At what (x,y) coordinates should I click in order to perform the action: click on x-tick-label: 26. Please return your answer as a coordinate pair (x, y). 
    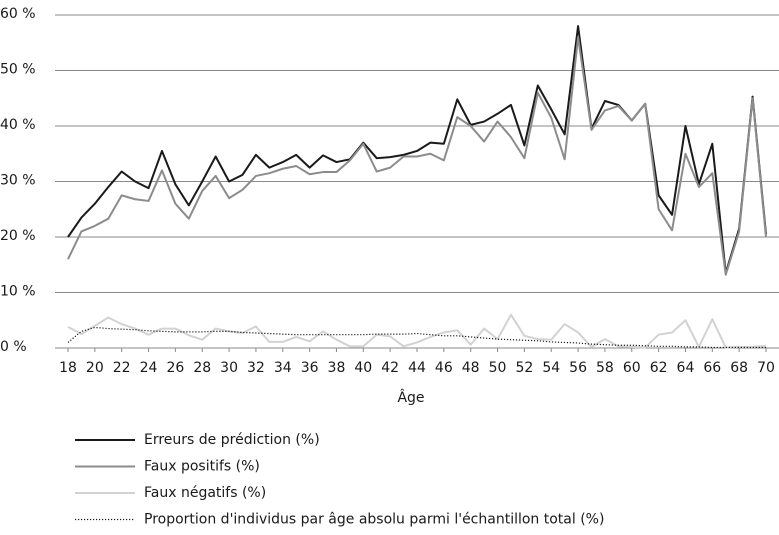
    Looking at the image, I should click on (175, 368).